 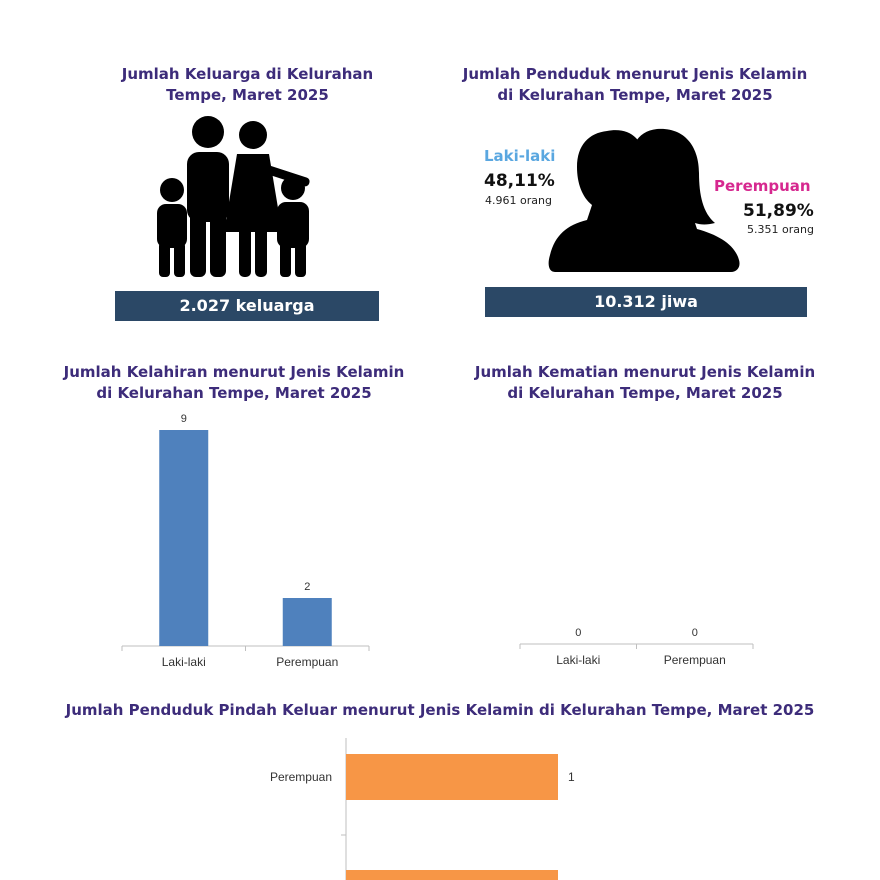 What do you see at coordinates (780, 229) in the screenshot?
I see `female-count: 5.351 orang` at bounding box center [780, 229].